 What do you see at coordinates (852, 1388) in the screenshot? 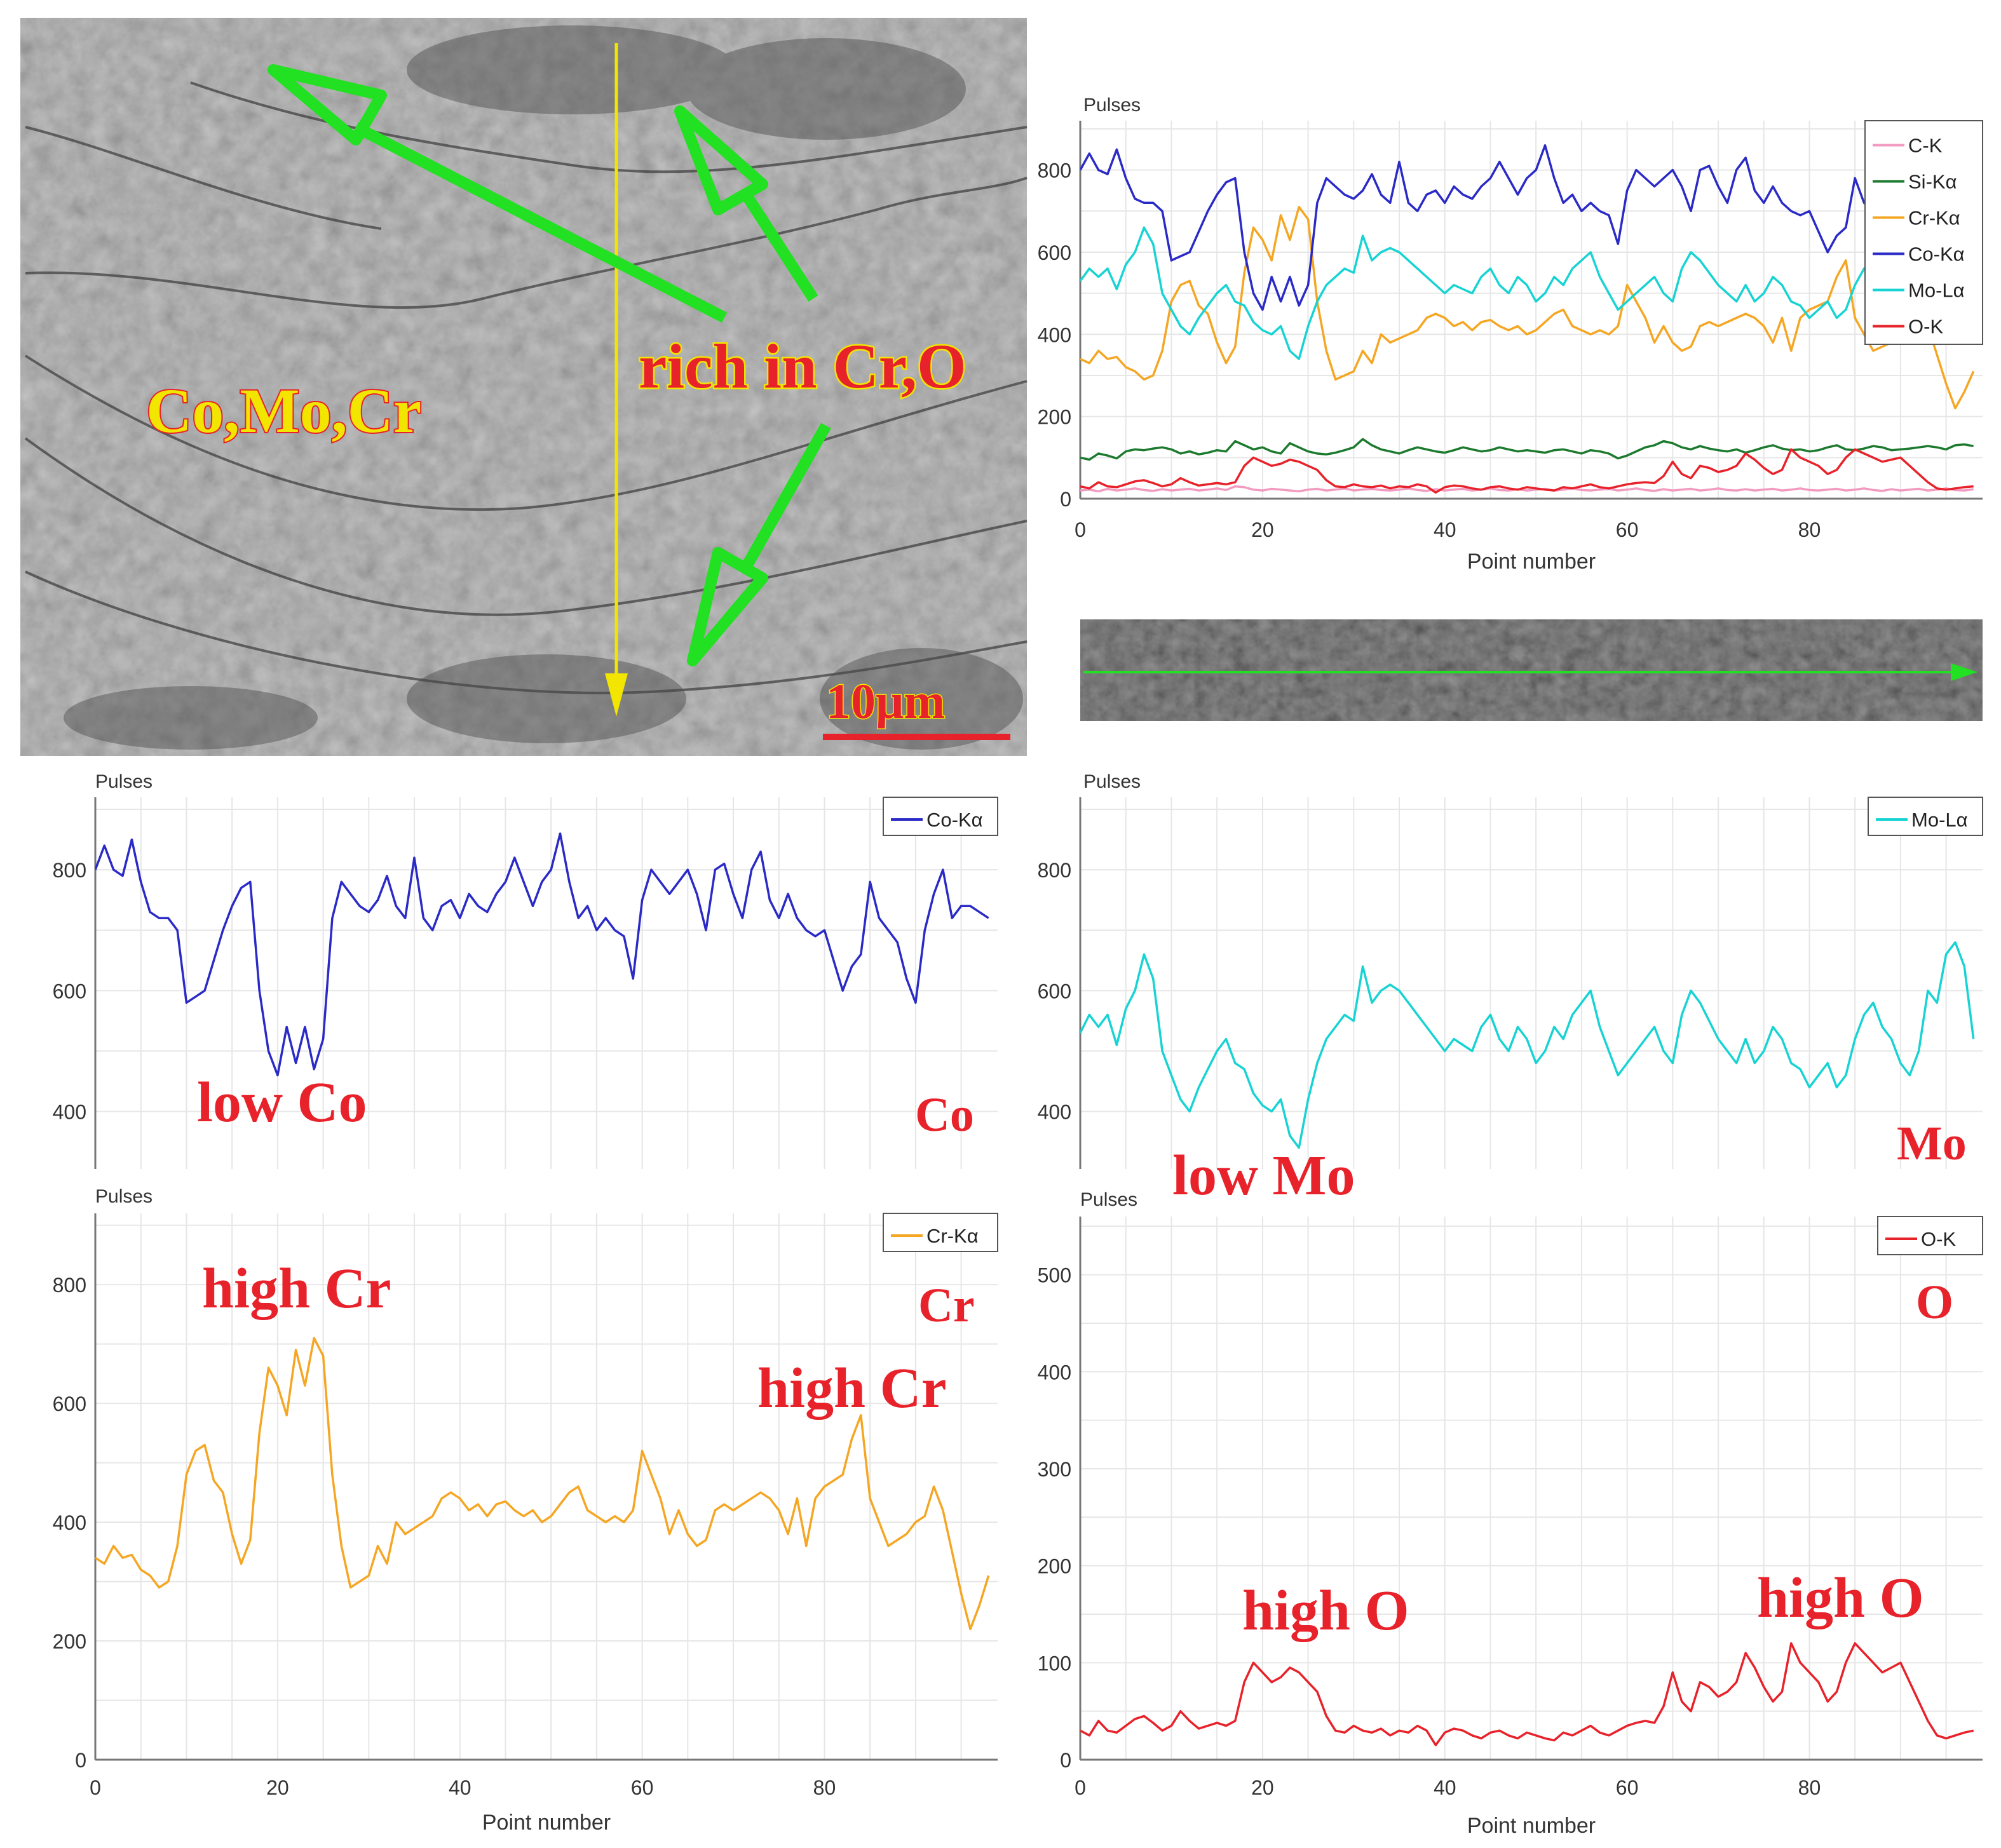
I see `annotation-high-cr-2: high Cr` at bounding box center [852, 1388].